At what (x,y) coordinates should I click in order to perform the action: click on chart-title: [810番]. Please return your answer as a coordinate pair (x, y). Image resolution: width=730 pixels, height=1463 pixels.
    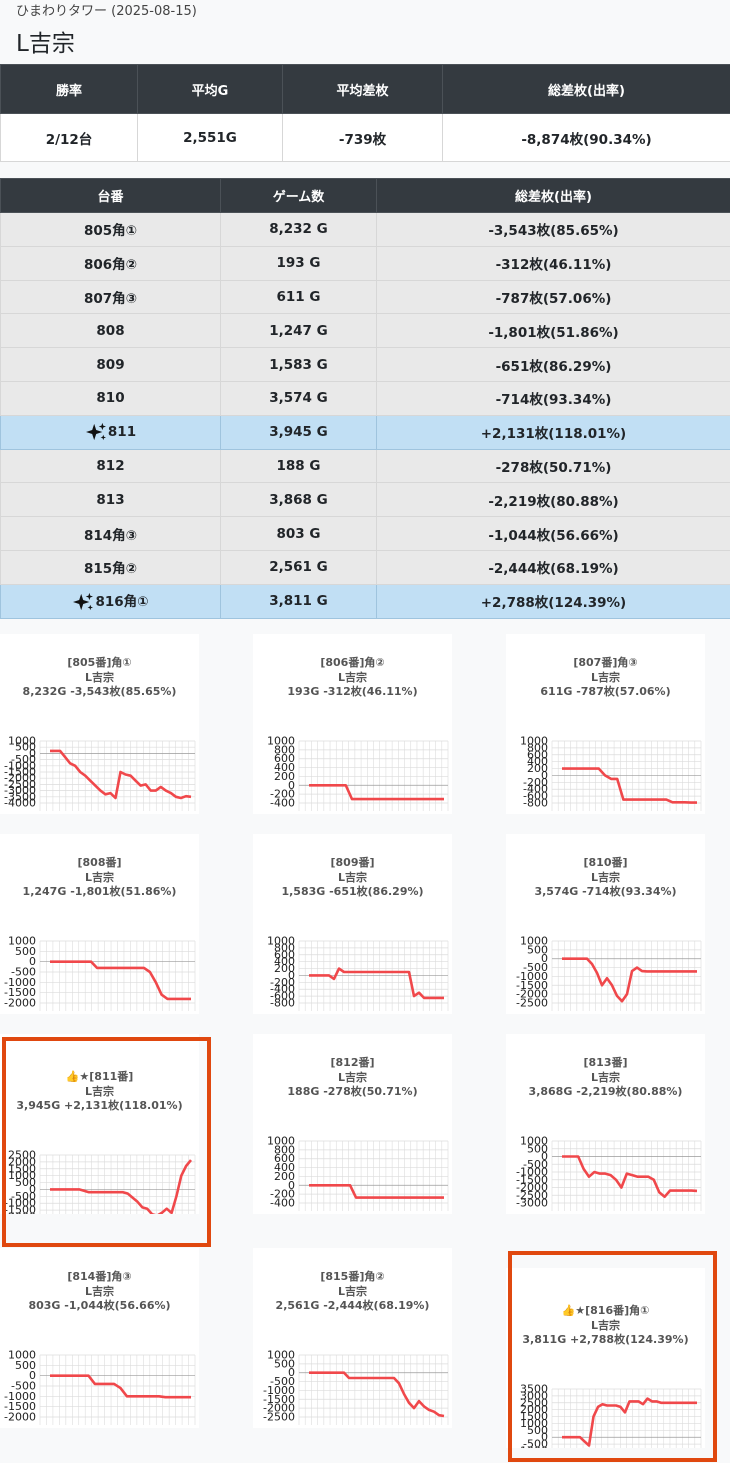
    Looking at the image, I should click on (605, 863).